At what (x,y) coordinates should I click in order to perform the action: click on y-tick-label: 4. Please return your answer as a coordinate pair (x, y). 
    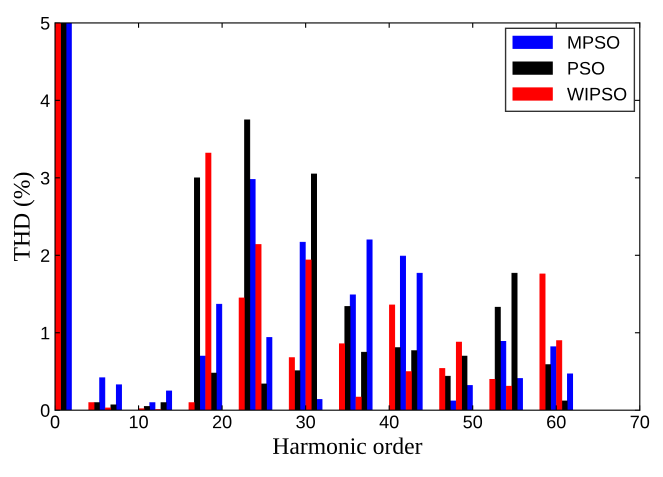
    Looking at the image, I should click on (45, 100).